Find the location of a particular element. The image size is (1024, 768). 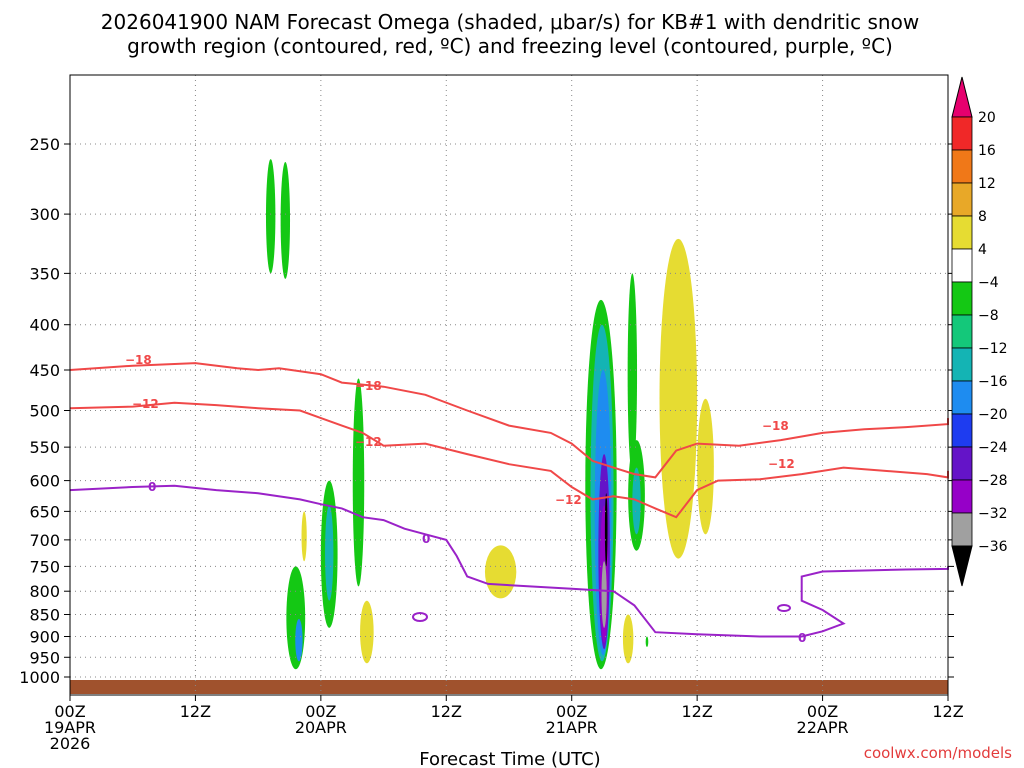

y-tick-label-950: 950 is located at coordinates (44, 657).